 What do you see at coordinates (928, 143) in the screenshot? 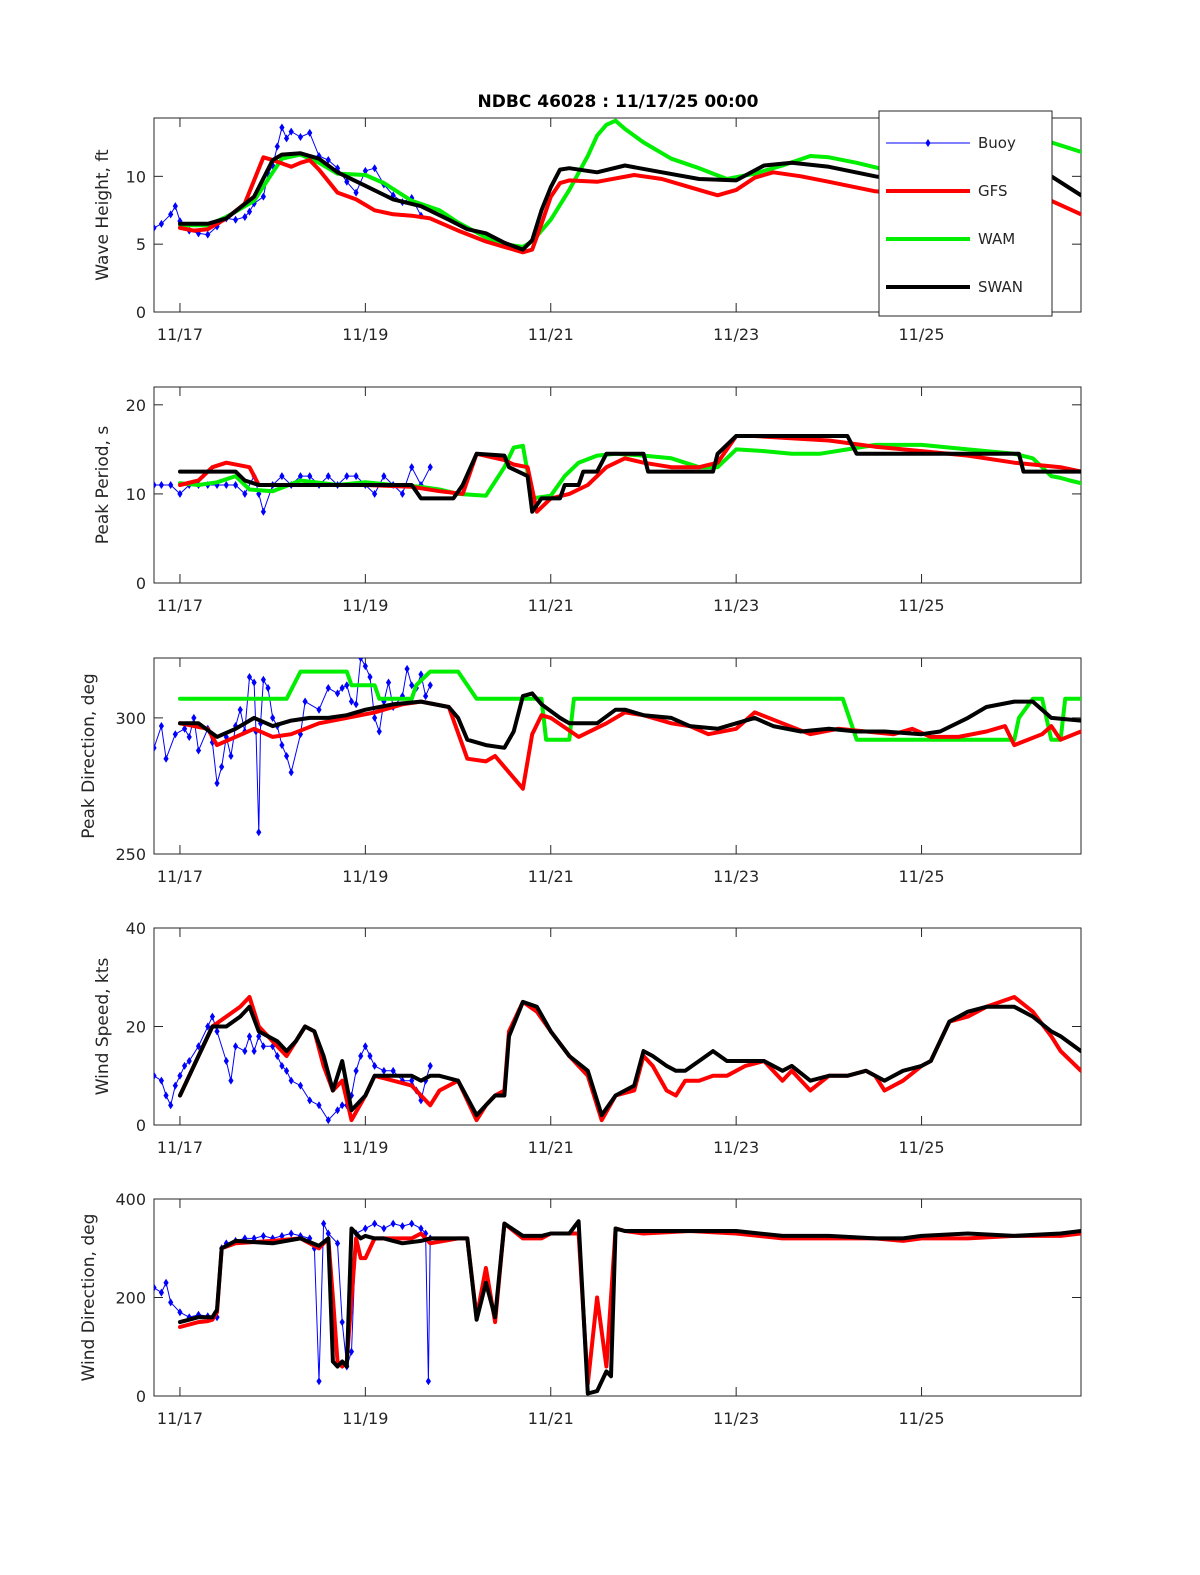
I see `legend-marker` at bounding box center [928, 143].